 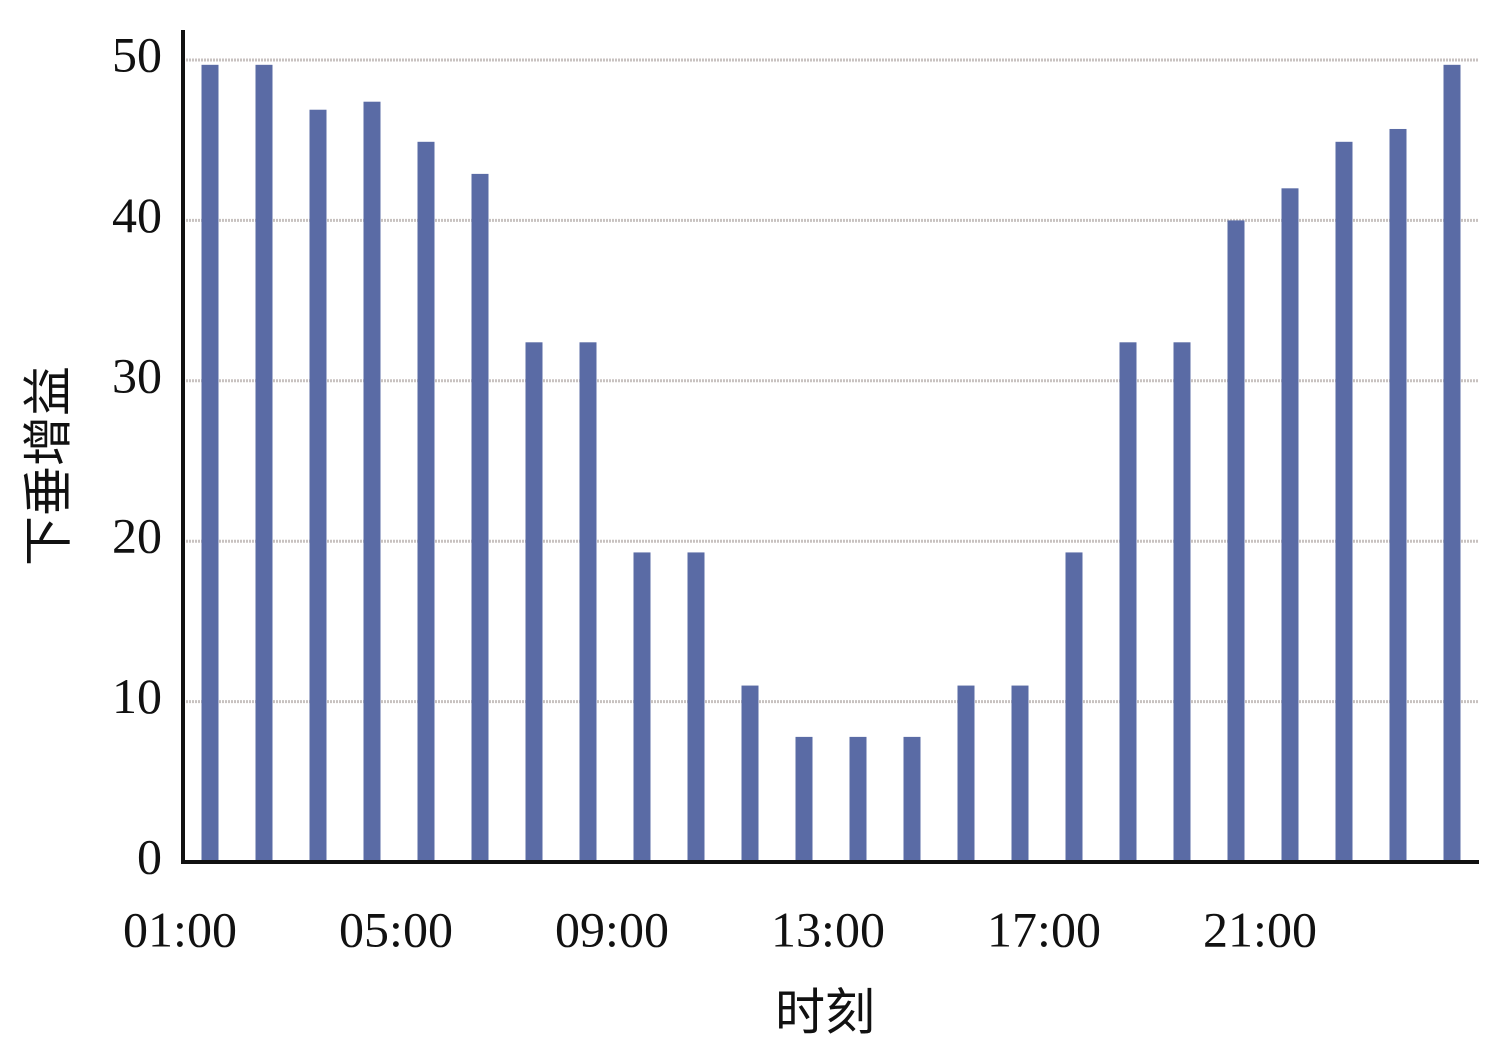 What do you see at coordinates (137, 215) in the screenshot?
I see `y-tick-label: 40` at bounding box center [137, 215].